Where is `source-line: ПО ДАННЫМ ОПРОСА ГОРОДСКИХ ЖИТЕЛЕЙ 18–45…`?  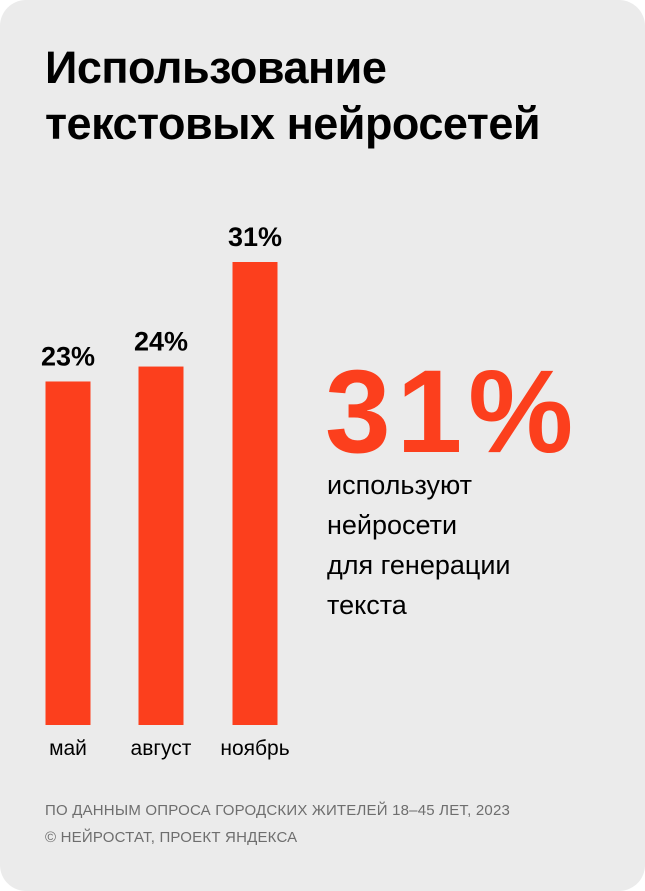 source-line: ПО ДАННЫМ ОПРОСА ГОРОДСКИХ ЖИТЕЛЕЙ 18–45… is located at coordinates (278, 810).